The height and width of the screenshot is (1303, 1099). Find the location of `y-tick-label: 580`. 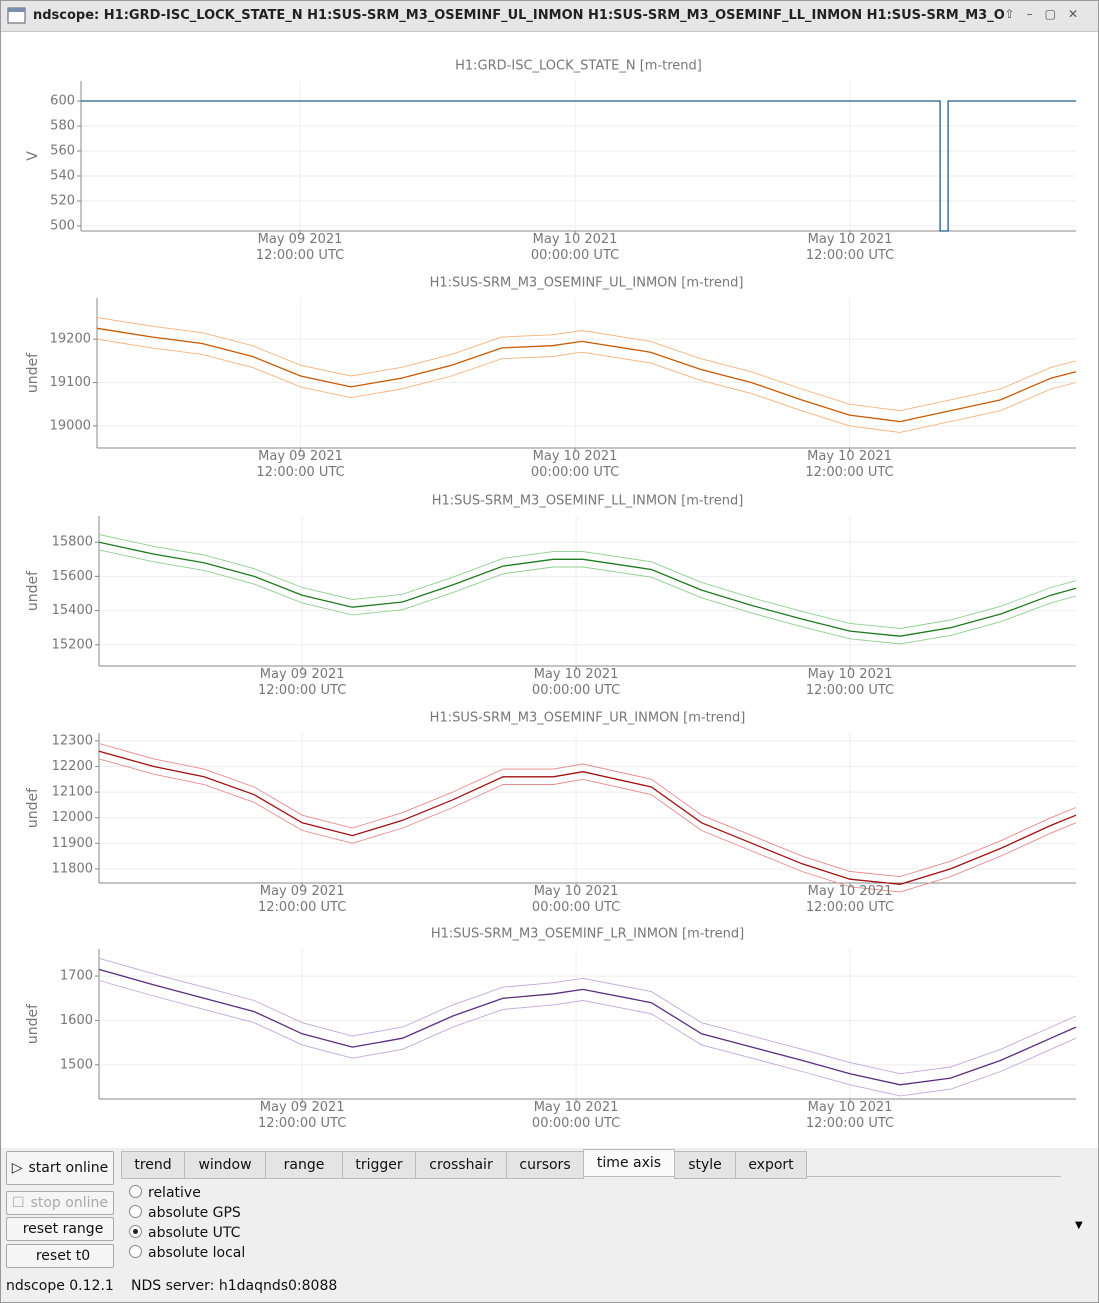

y-tick-label: 580 is located at coordinates (62, 126).